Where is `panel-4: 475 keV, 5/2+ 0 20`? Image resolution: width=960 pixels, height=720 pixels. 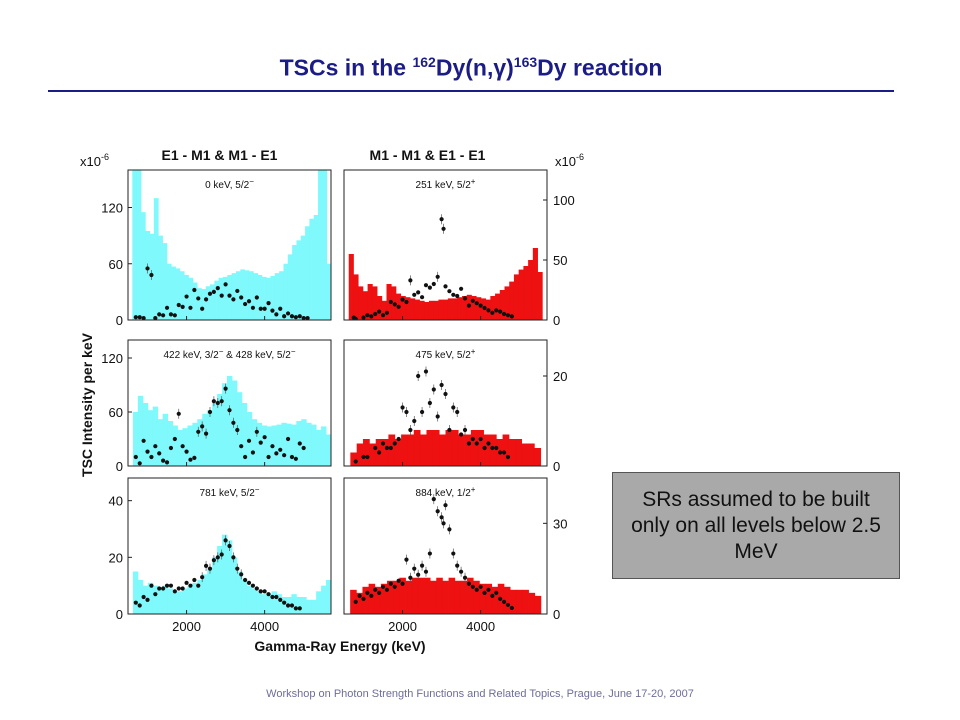 panel-4: 475 keV, 5/2+ 0 20 is located at coordinates (455, 406).